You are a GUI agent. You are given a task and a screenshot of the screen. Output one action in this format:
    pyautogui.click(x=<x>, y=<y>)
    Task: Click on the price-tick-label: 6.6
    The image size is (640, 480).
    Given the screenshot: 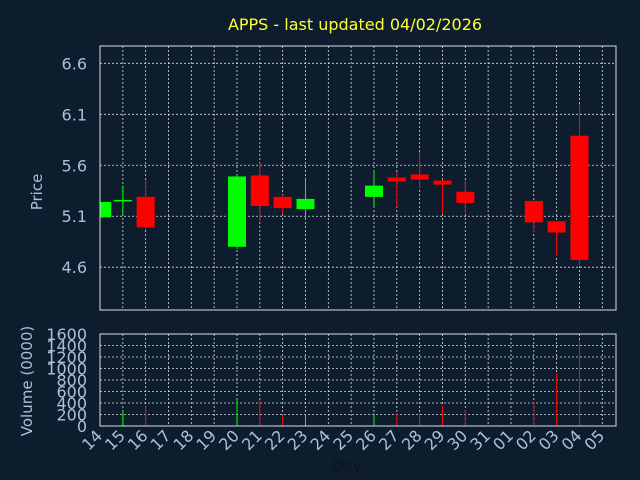 What is the action you would take?
    pyautogui.click(x=74, y=63)
    